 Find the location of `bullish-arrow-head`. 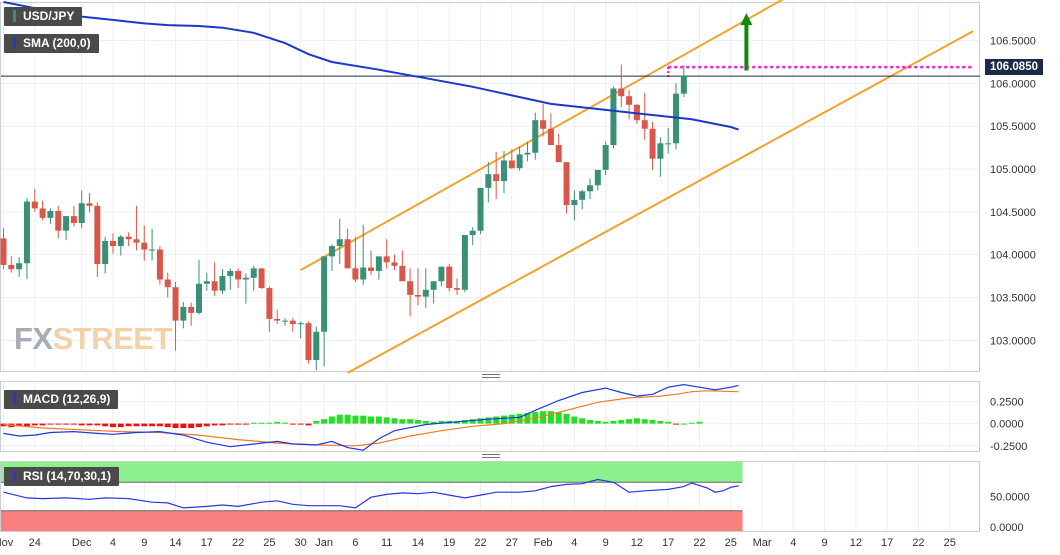

bullish-arrow-head is located at coordinates (746, 19).